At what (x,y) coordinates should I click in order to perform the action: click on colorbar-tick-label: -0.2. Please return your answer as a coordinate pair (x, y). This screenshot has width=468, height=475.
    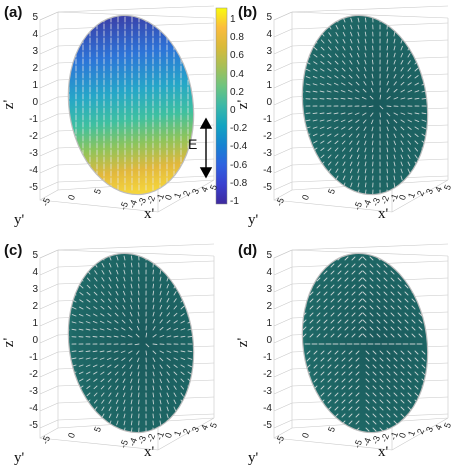
    Looking at the image, I should click on (239, 129).